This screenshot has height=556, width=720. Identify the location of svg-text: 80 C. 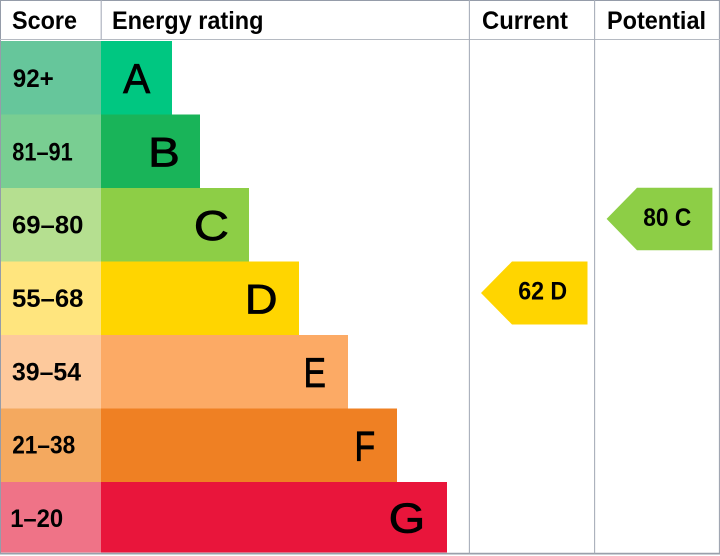
(667, 218).